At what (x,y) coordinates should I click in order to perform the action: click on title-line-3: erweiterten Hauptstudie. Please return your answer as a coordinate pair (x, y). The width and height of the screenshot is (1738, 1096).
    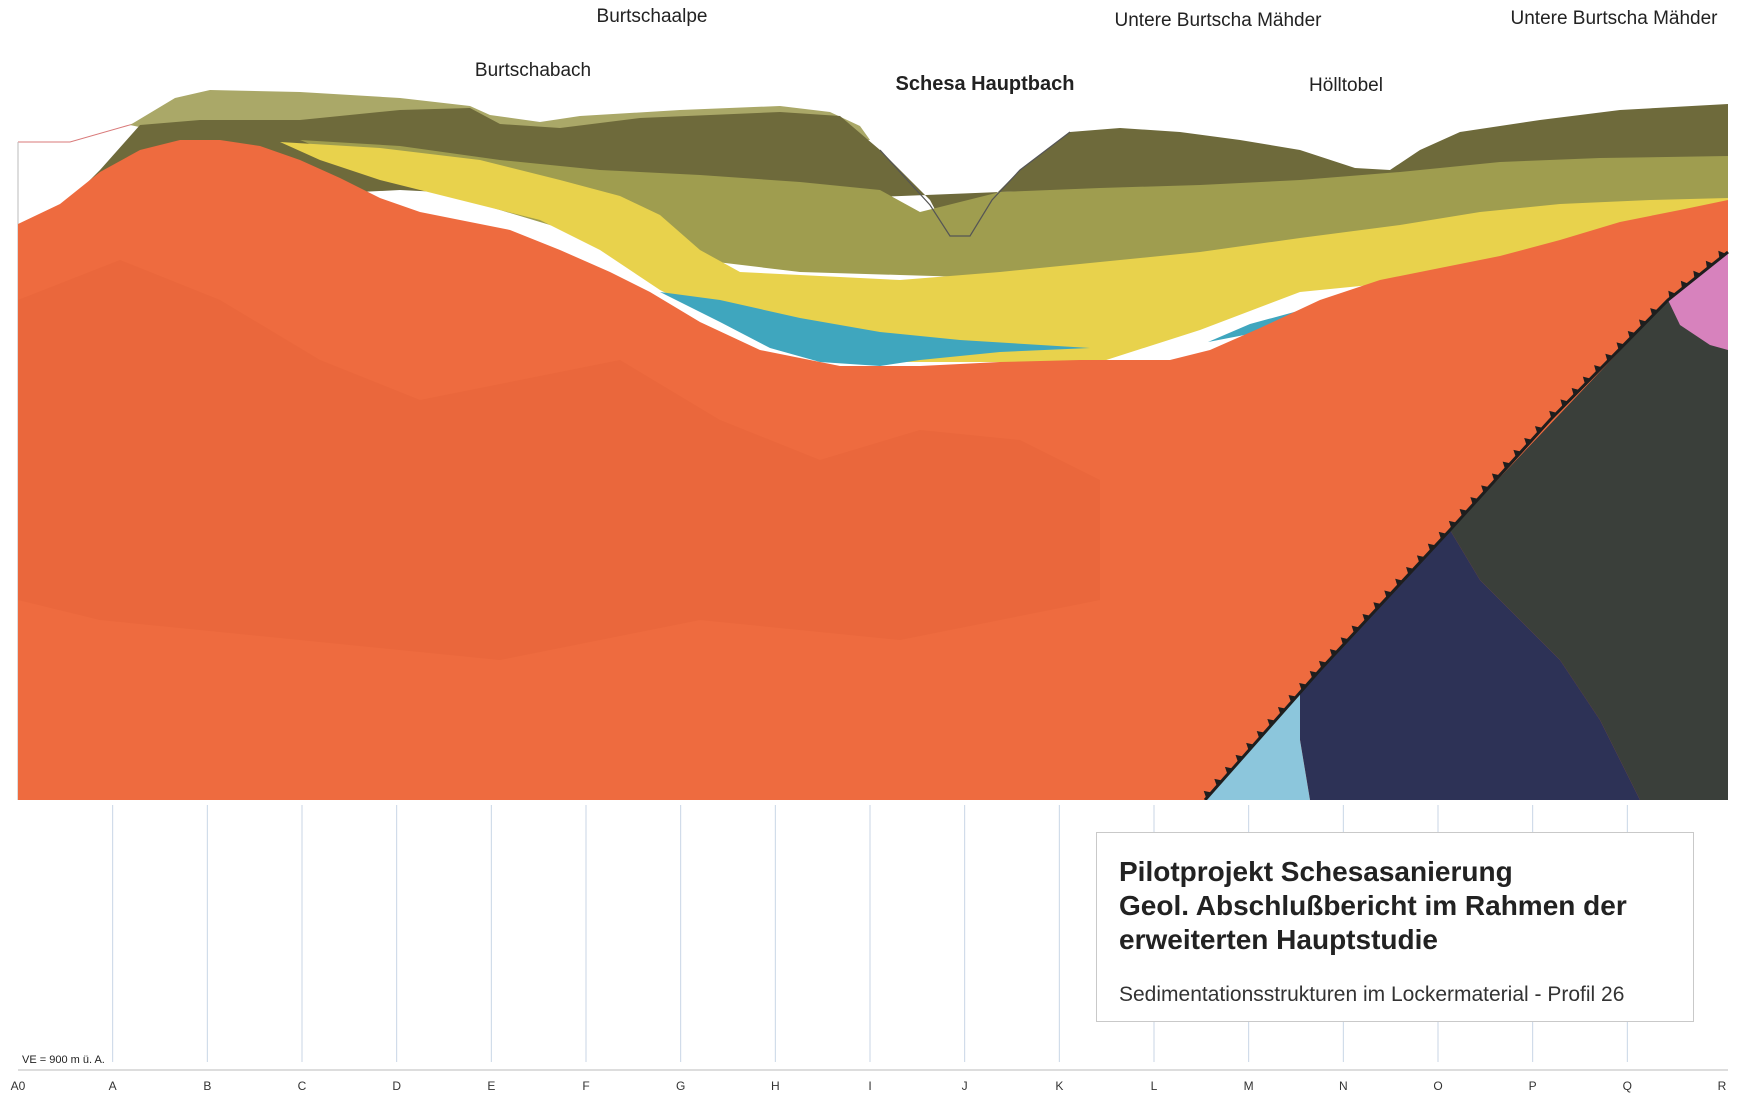
    Looking at the image, I should click on (1278, 939).